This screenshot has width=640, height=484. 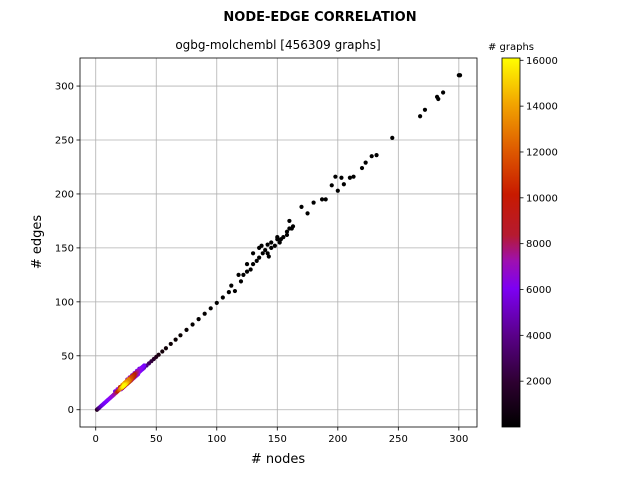 What do you see at coordinates (538, 382) in the screenshot?
I see `colorbar-tick-label: 2000` at bounding box center [538, 382].